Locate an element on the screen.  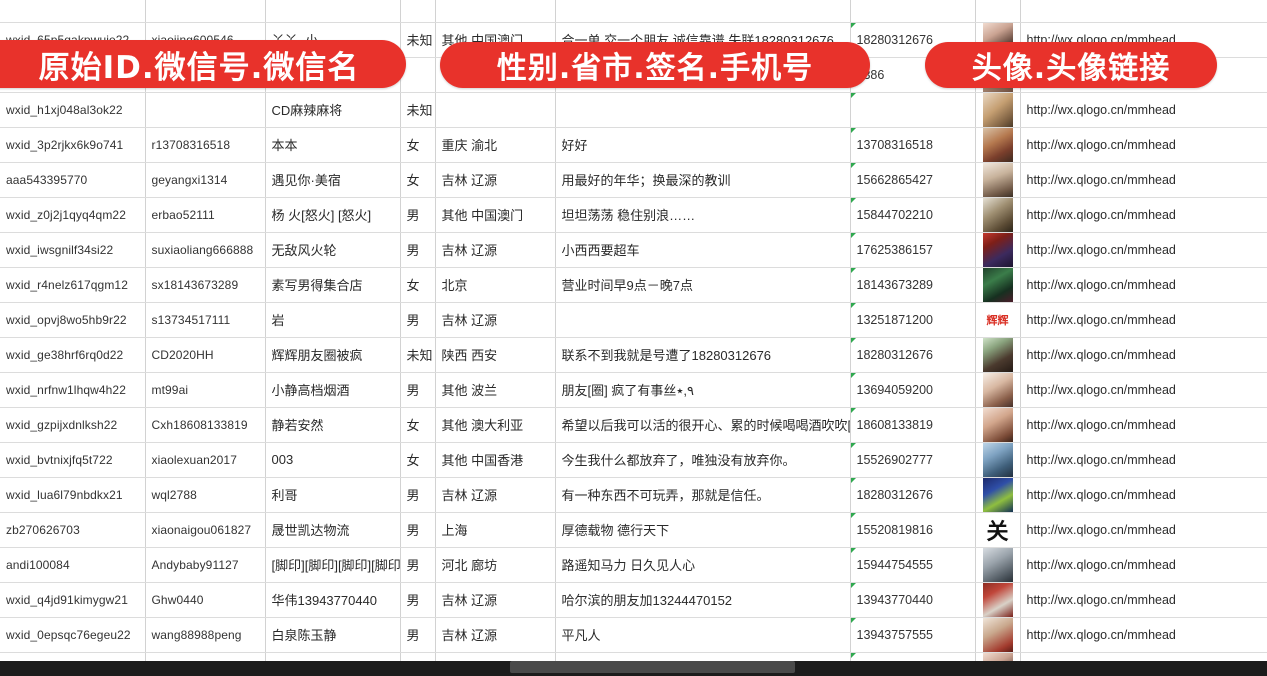
cell-phone: 15520819816 is located at coordinates (913, 530).